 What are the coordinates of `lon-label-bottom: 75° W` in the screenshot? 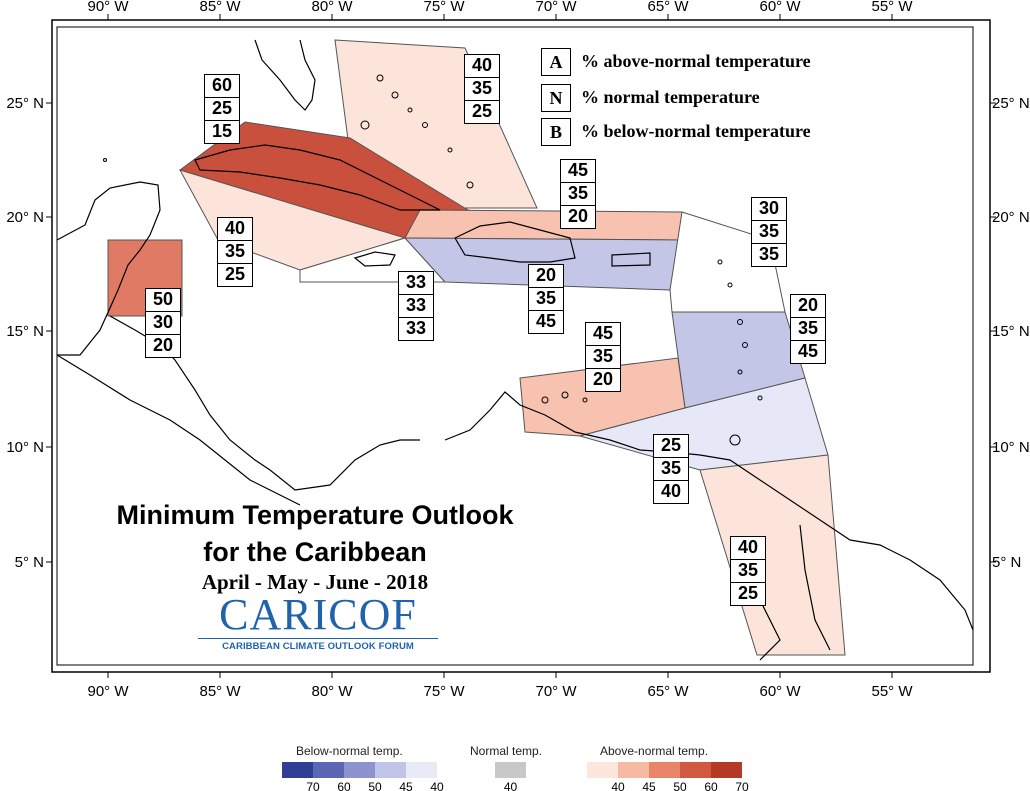 It's located at (444, 691).